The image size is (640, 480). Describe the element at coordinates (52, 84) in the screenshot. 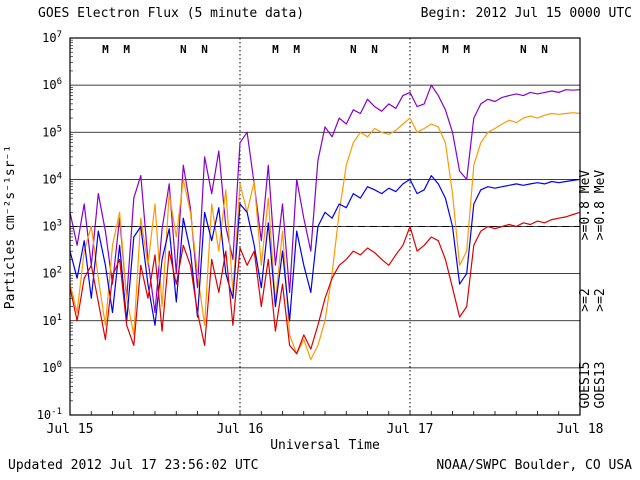

I see `y-tick-label: 10⁶` at that location.